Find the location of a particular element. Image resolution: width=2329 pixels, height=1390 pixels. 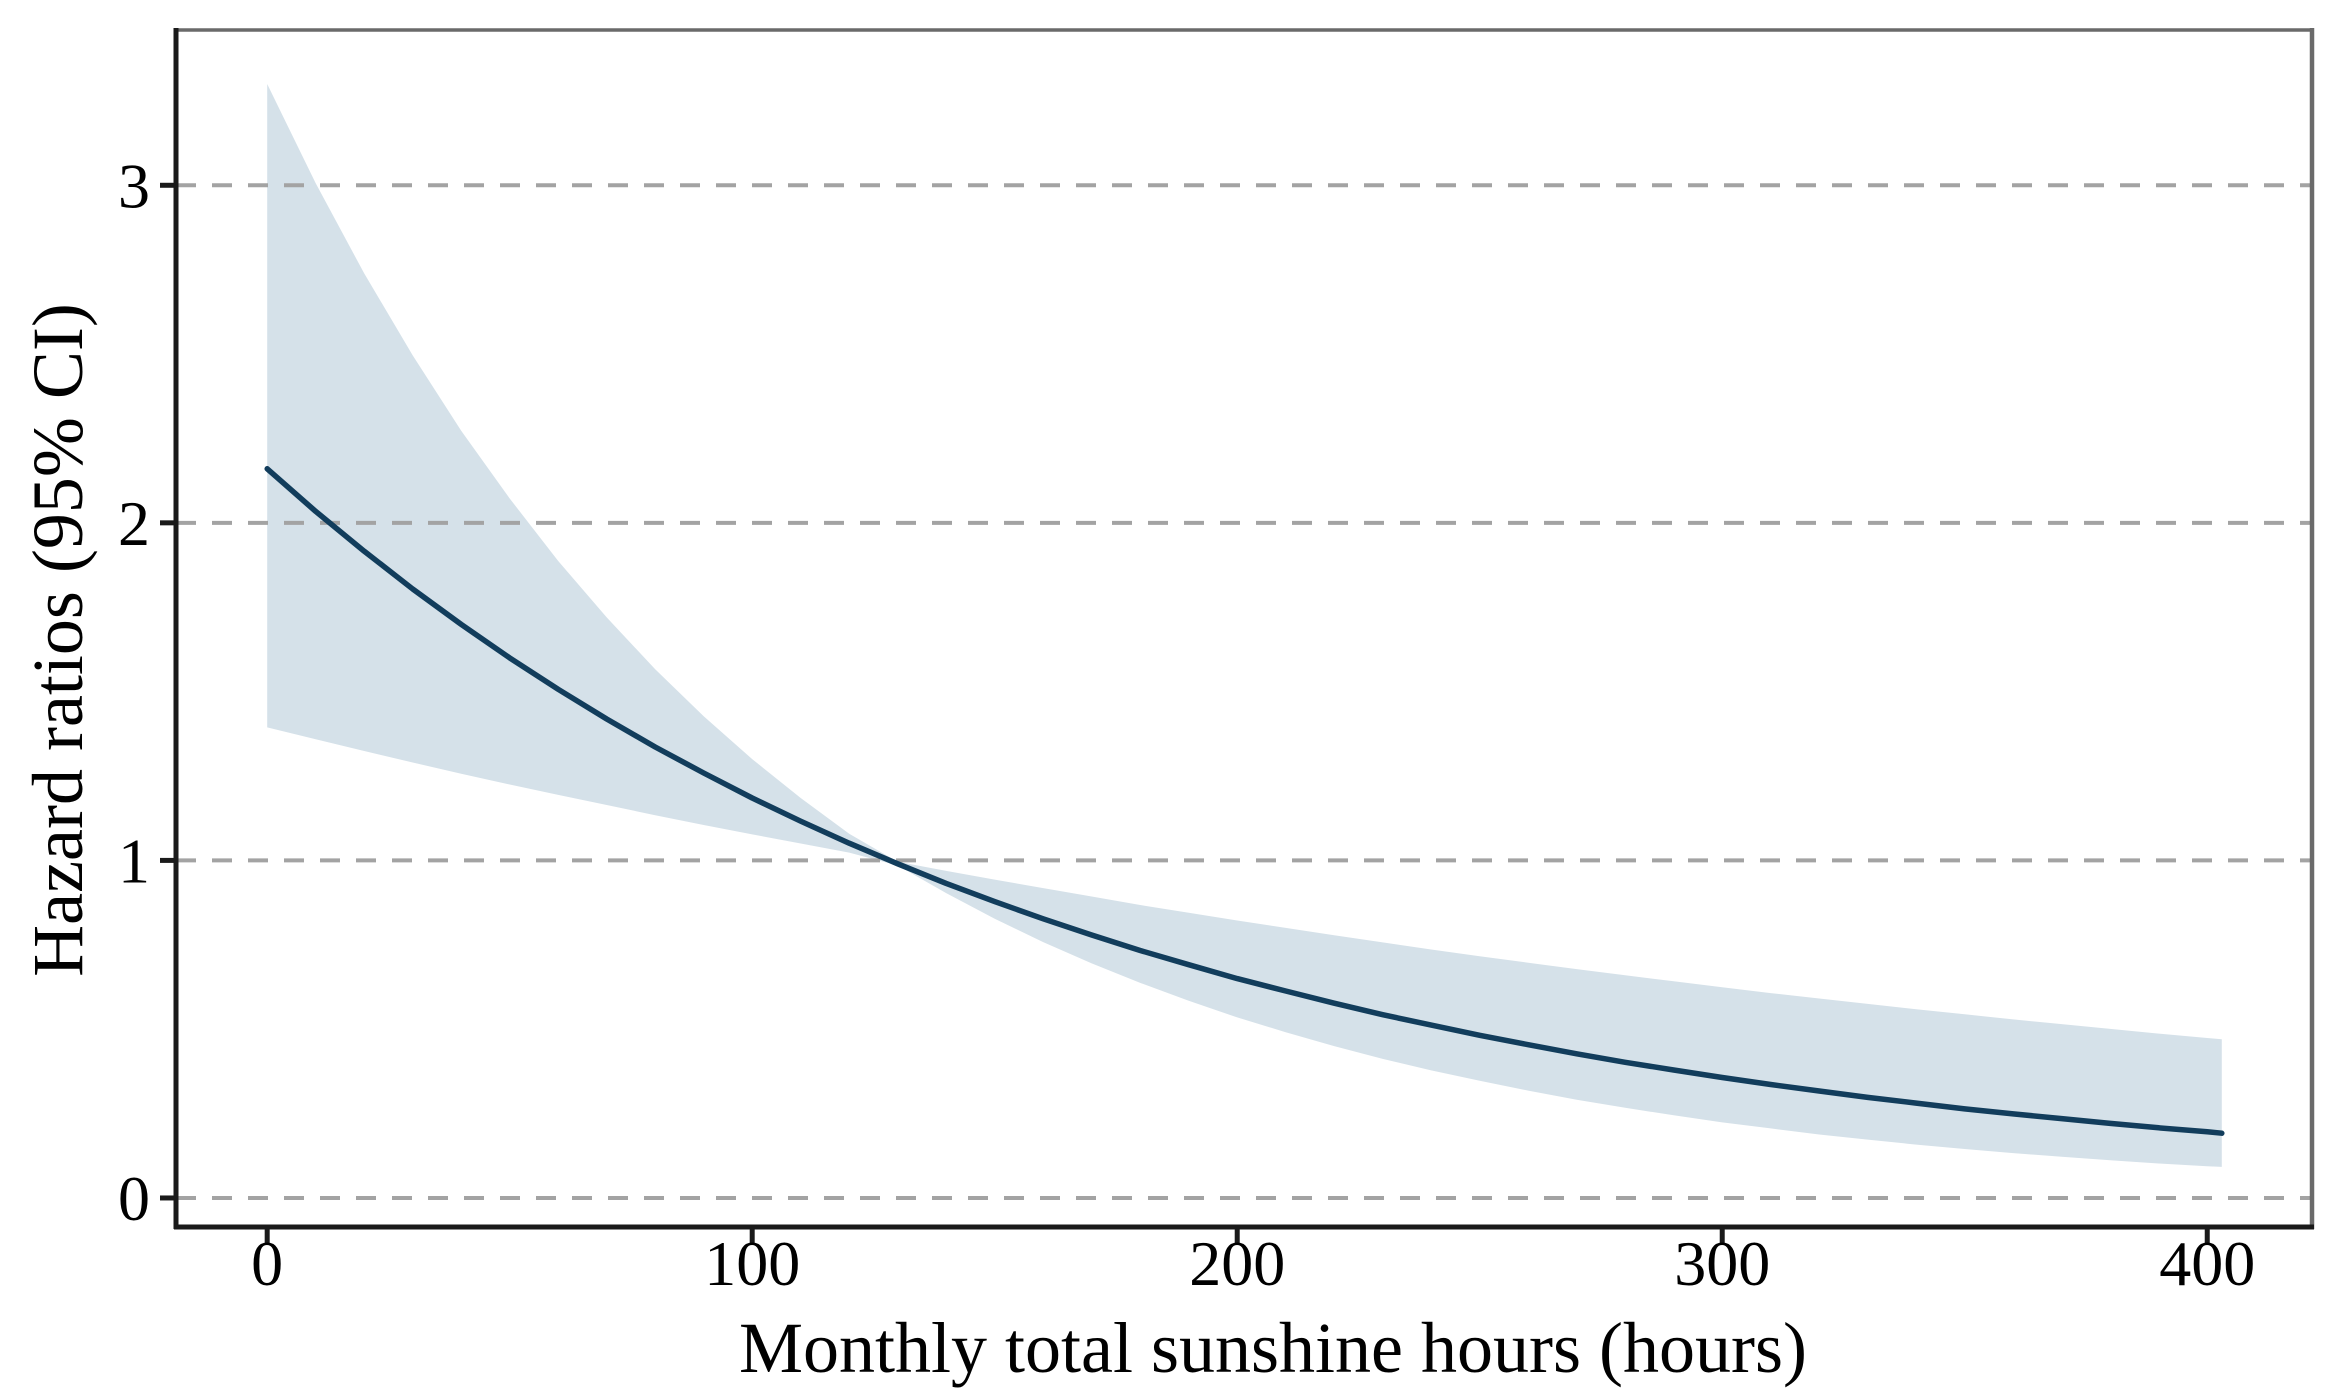

y-tick-label-2: 2 is located at coordinates (134, 523).